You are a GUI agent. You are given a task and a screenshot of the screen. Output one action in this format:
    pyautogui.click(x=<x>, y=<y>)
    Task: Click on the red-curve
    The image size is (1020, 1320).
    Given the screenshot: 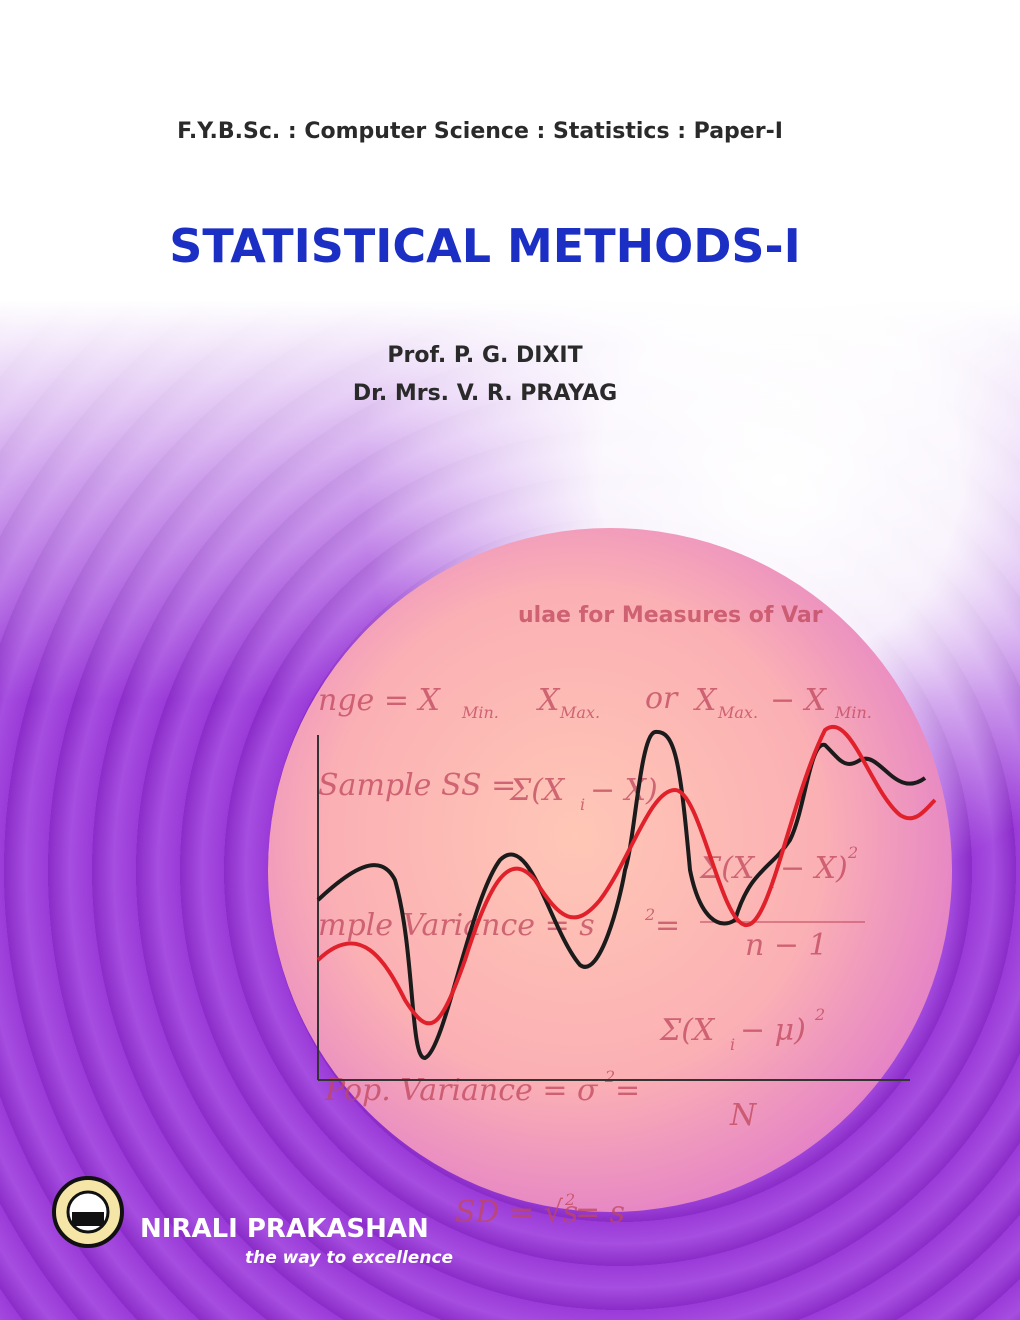 What is the action you would take?
    pyautogui.click(x=626, y=875)
    